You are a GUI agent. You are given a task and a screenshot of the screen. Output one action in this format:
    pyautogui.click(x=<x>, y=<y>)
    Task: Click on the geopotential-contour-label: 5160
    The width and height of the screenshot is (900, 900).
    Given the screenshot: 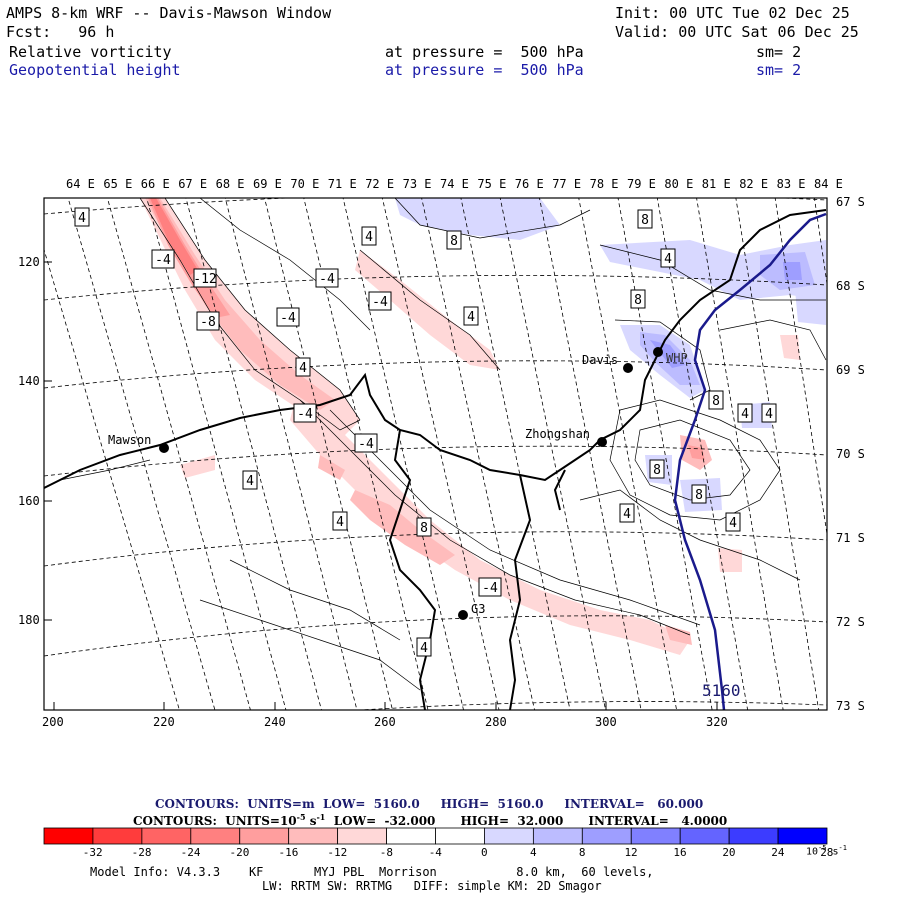 What is the action you would take?
    pyautogui.click(x=721, y=690)
    